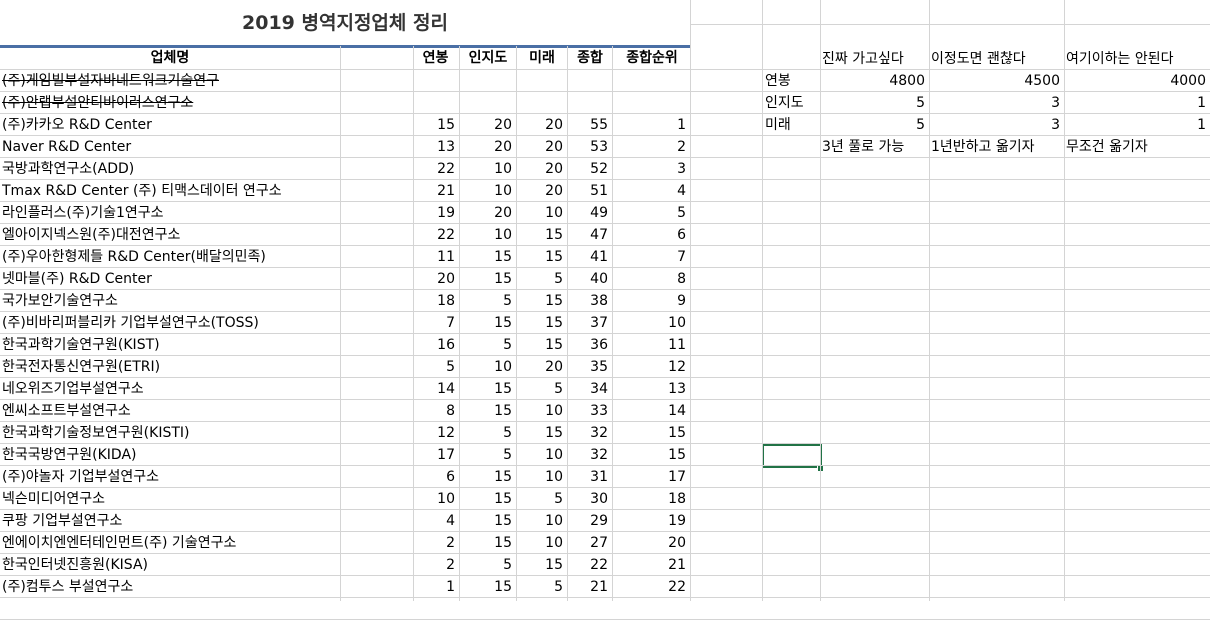  Describe the element at coordinates (599, 587) in the screenshot. I see `cell-total: 21` at that location.